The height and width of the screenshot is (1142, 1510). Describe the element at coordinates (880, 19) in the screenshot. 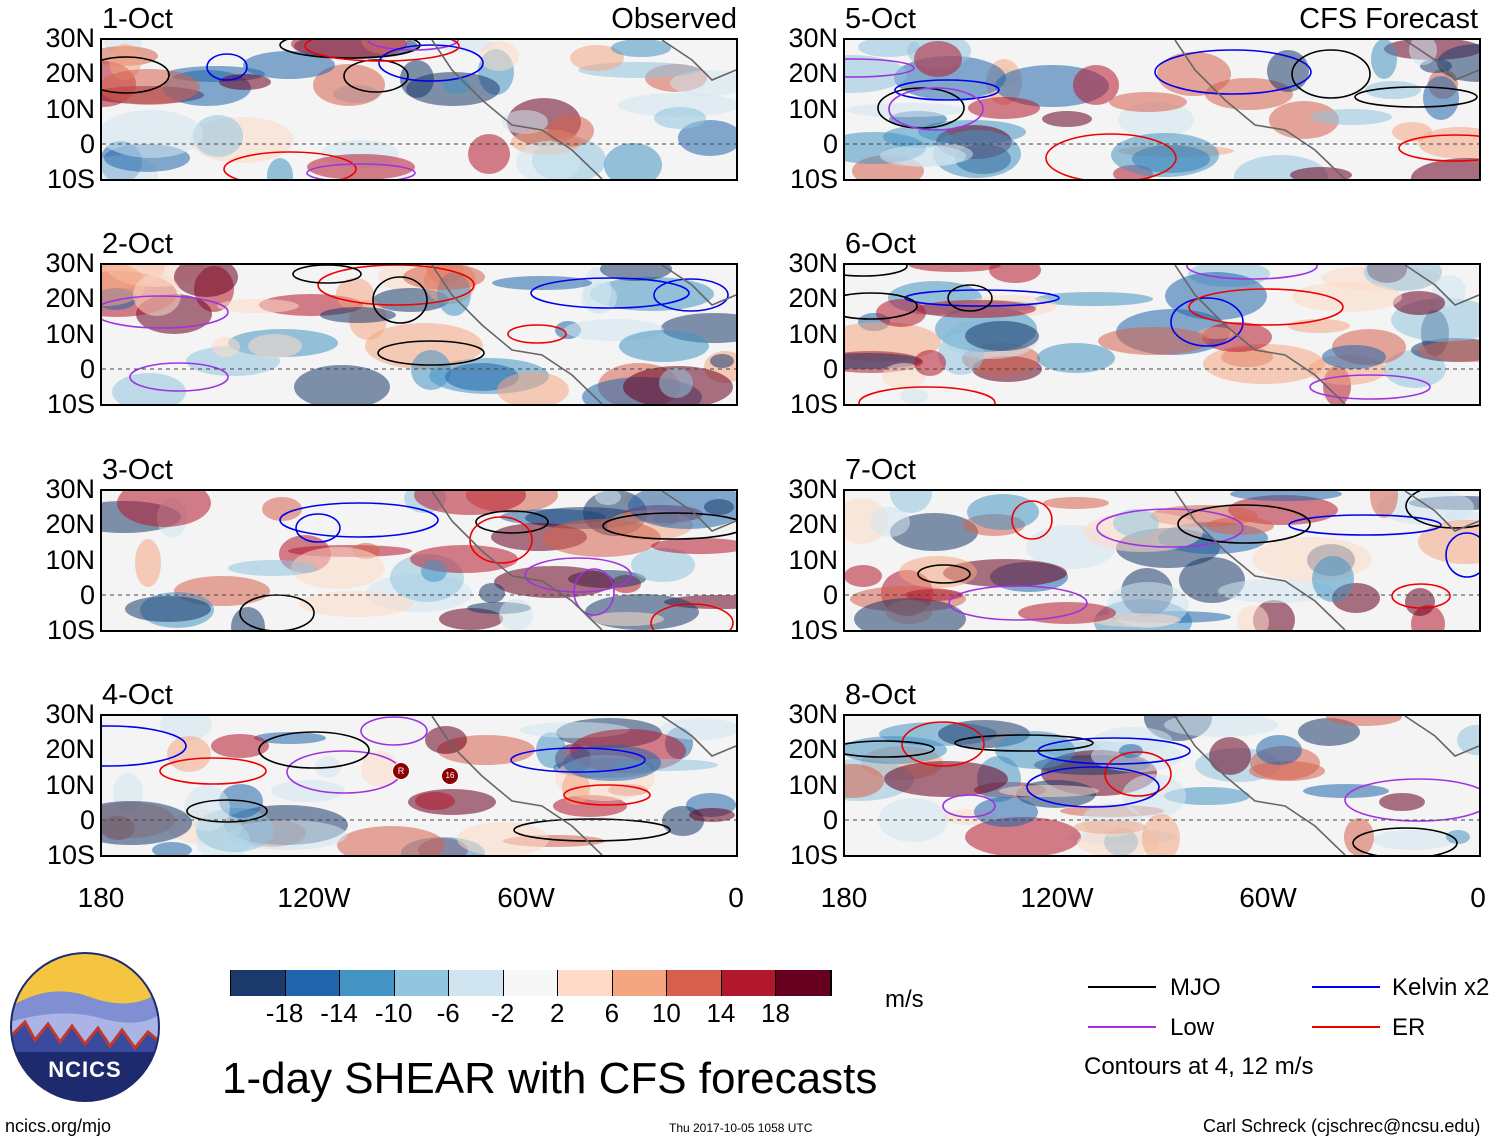

I see `panel-date-5-oct: 5-Oct` at that location.